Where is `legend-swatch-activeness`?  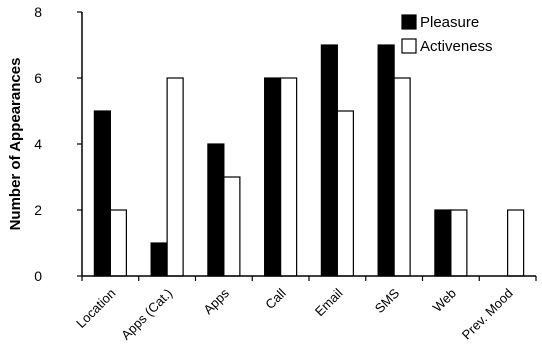 legend-swatch-activeness is located at coordinates (409, 46).